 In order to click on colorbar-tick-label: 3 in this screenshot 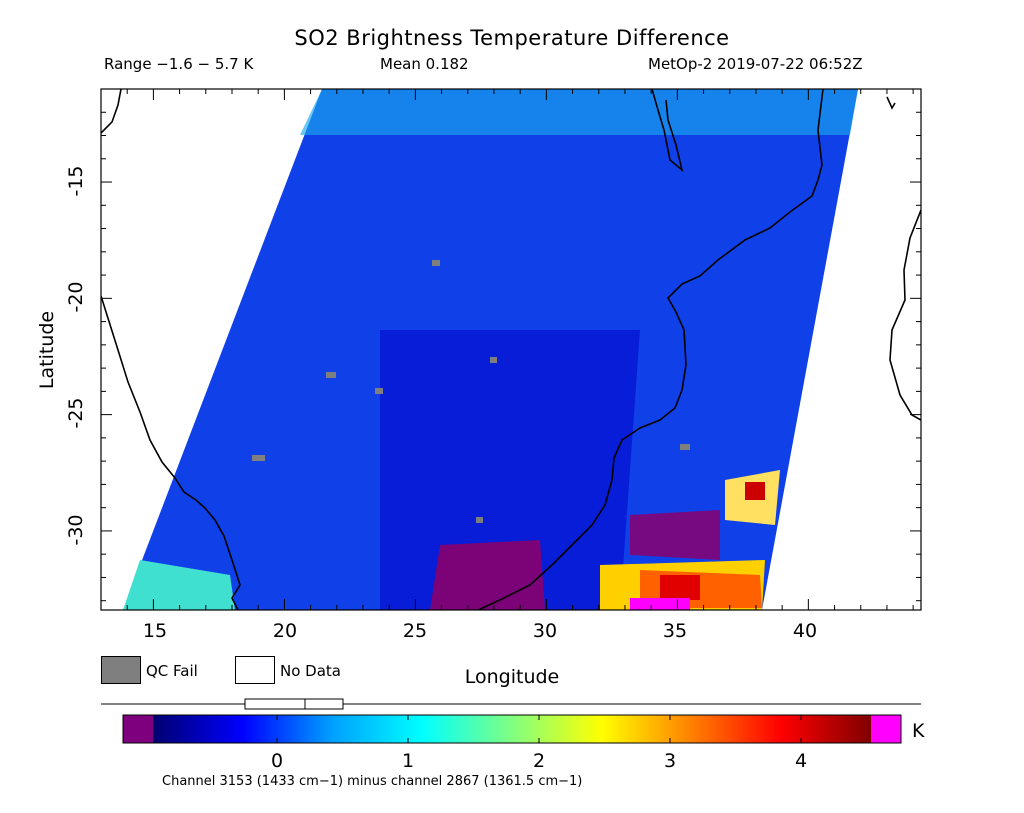, I will do `click(670, 761)`.